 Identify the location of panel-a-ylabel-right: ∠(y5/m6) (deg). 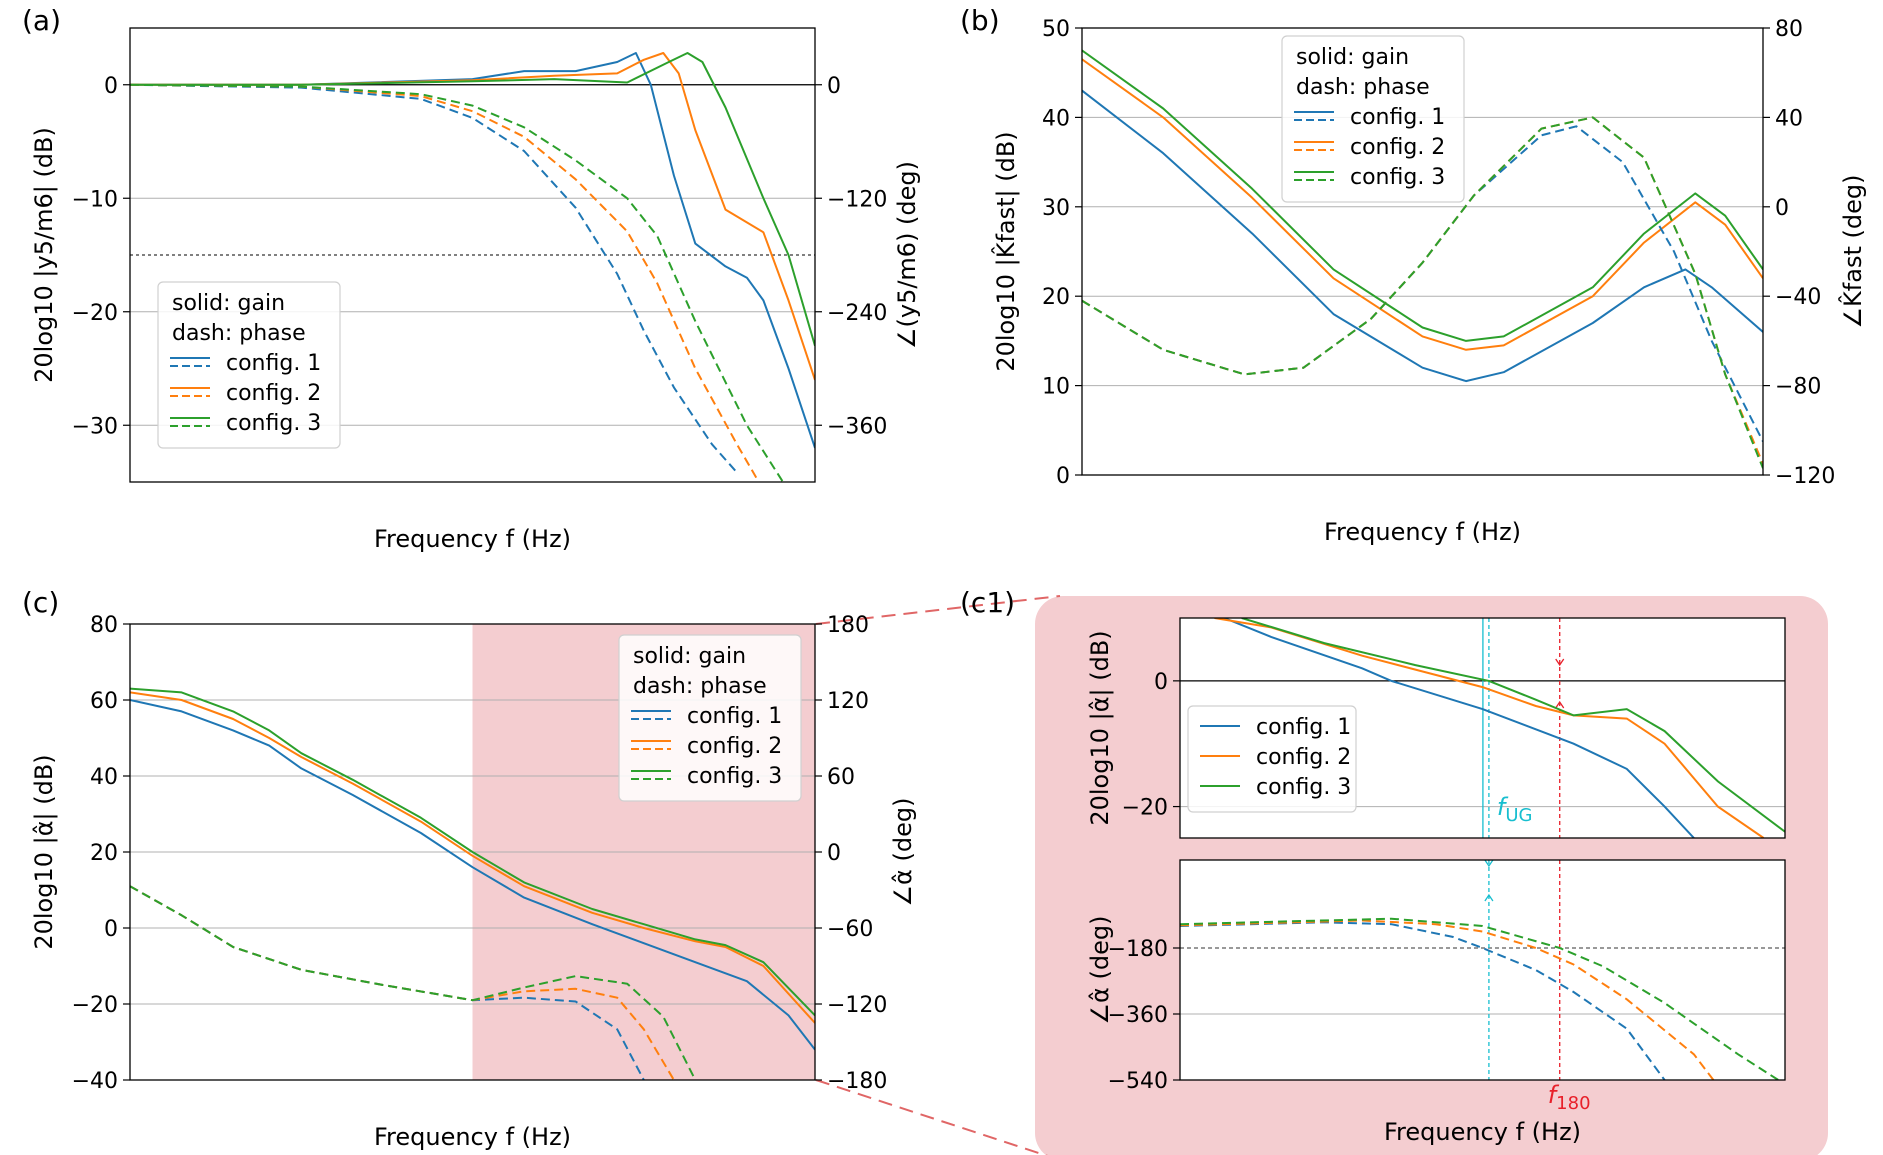
(907, 255).